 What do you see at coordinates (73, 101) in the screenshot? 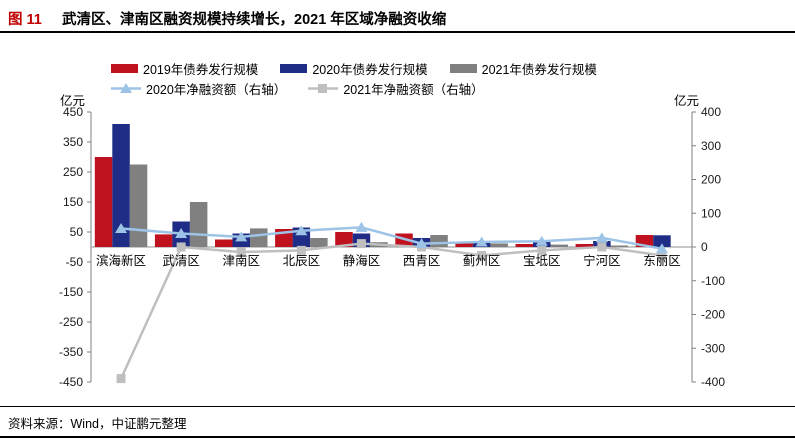
I see `left-axis-unit-label: 亿元` at bounding box center [73, 101].